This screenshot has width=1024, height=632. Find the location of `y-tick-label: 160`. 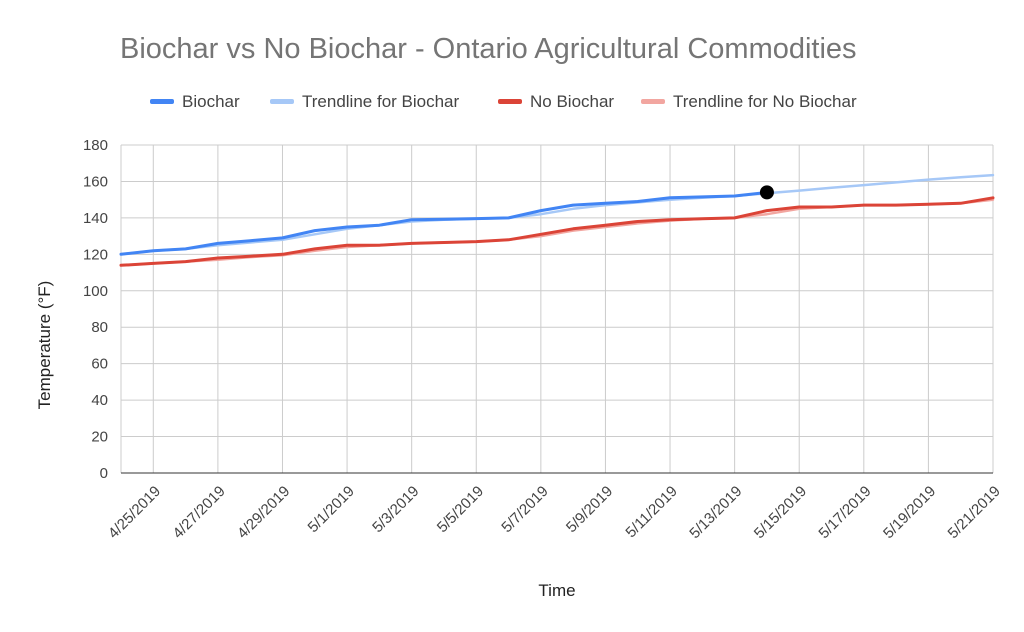

y-tick-label: 160 is located at coordinates (95, 181).